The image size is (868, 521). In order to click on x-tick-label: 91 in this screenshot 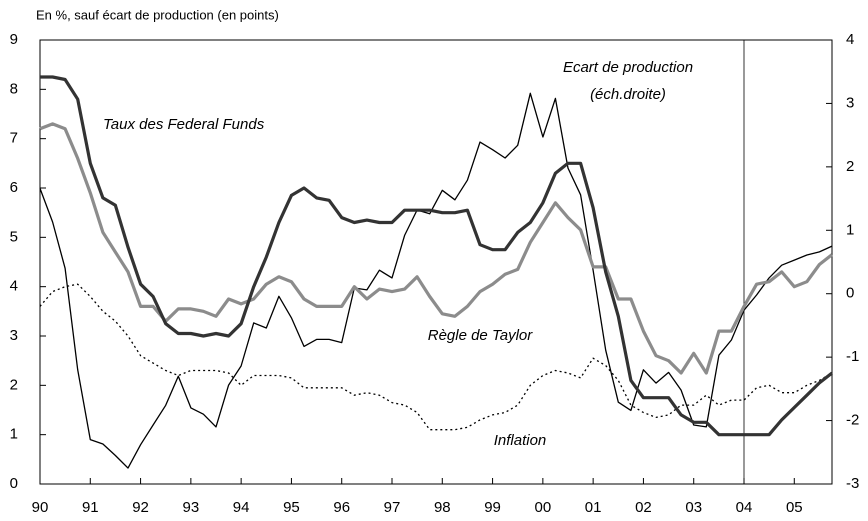, I will do `click(90, 507)`.